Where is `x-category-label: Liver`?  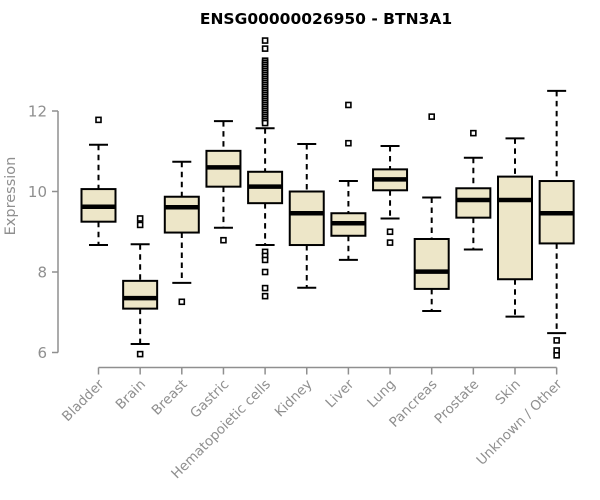
x-category-label: Liver is located at coordinates (339, 393).